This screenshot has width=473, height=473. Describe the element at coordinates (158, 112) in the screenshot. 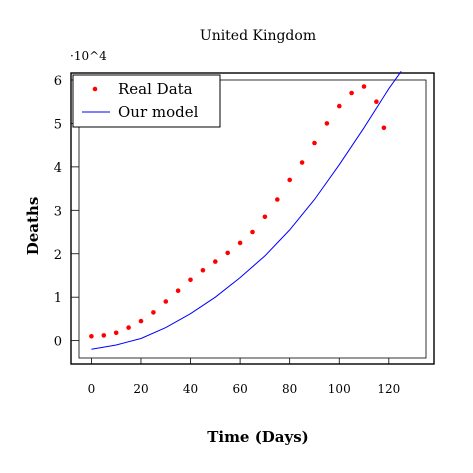

I see `legend-label-our-model: Our model` at that location.